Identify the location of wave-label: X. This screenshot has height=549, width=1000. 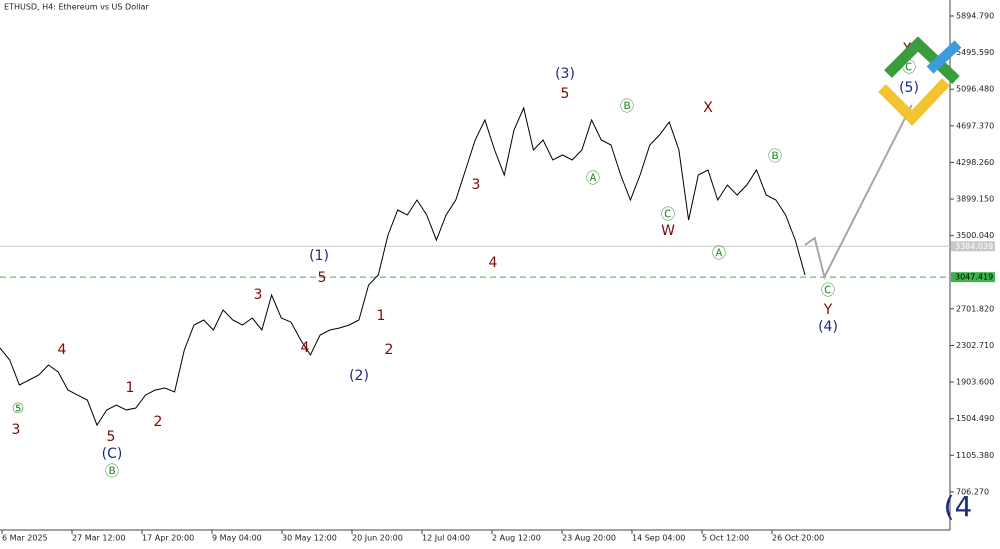
(708, 108).